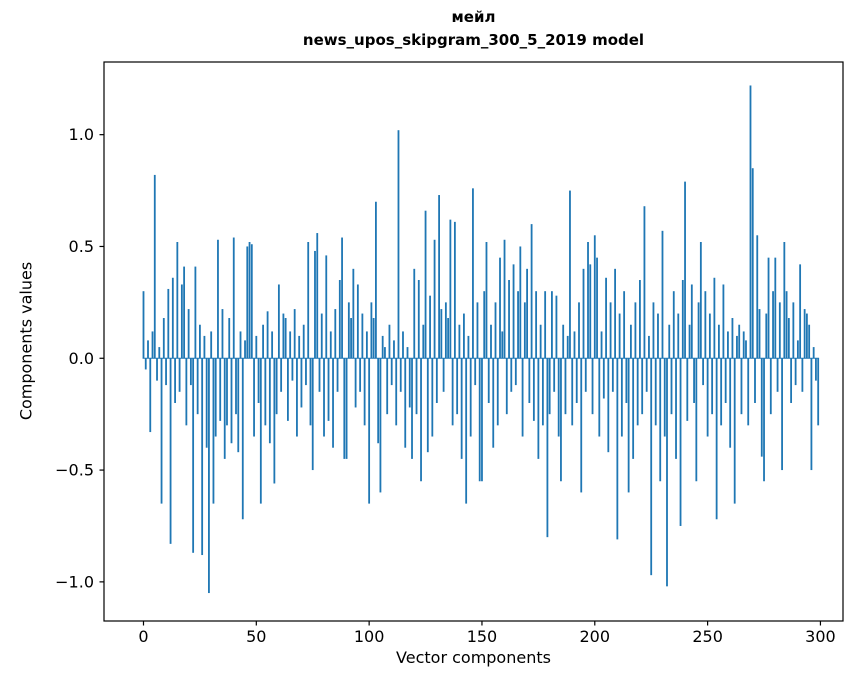  I want to click on x-tick-label: 0, so click(143, 636).